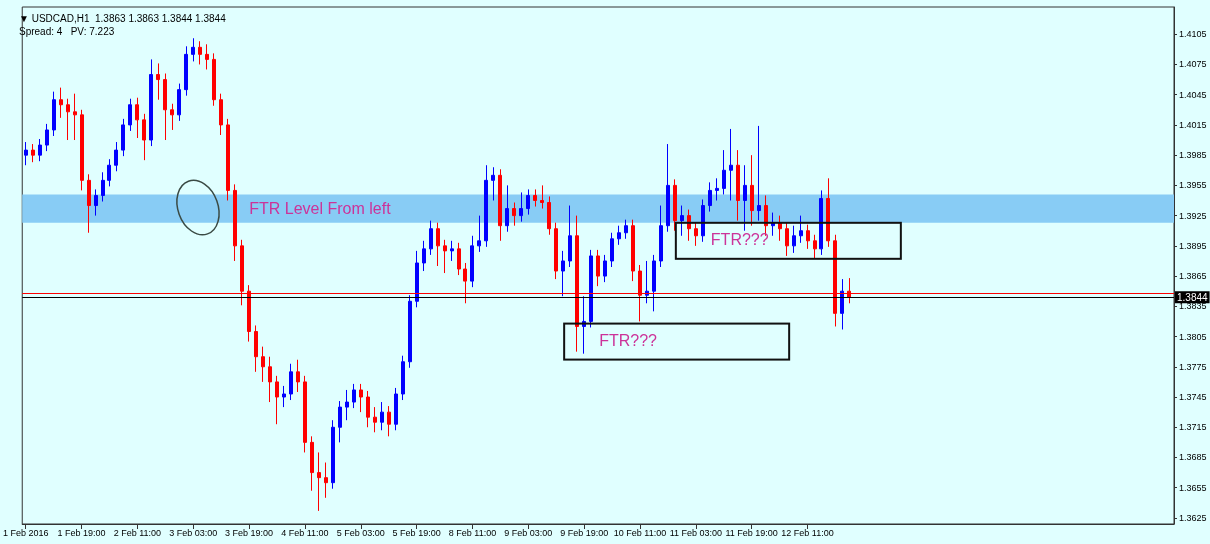  What do you see at coordinates (640, 532) in the screenshot?
I see `x-tick-label: 10 Feb 11:00` at bounding box center [640, 532].